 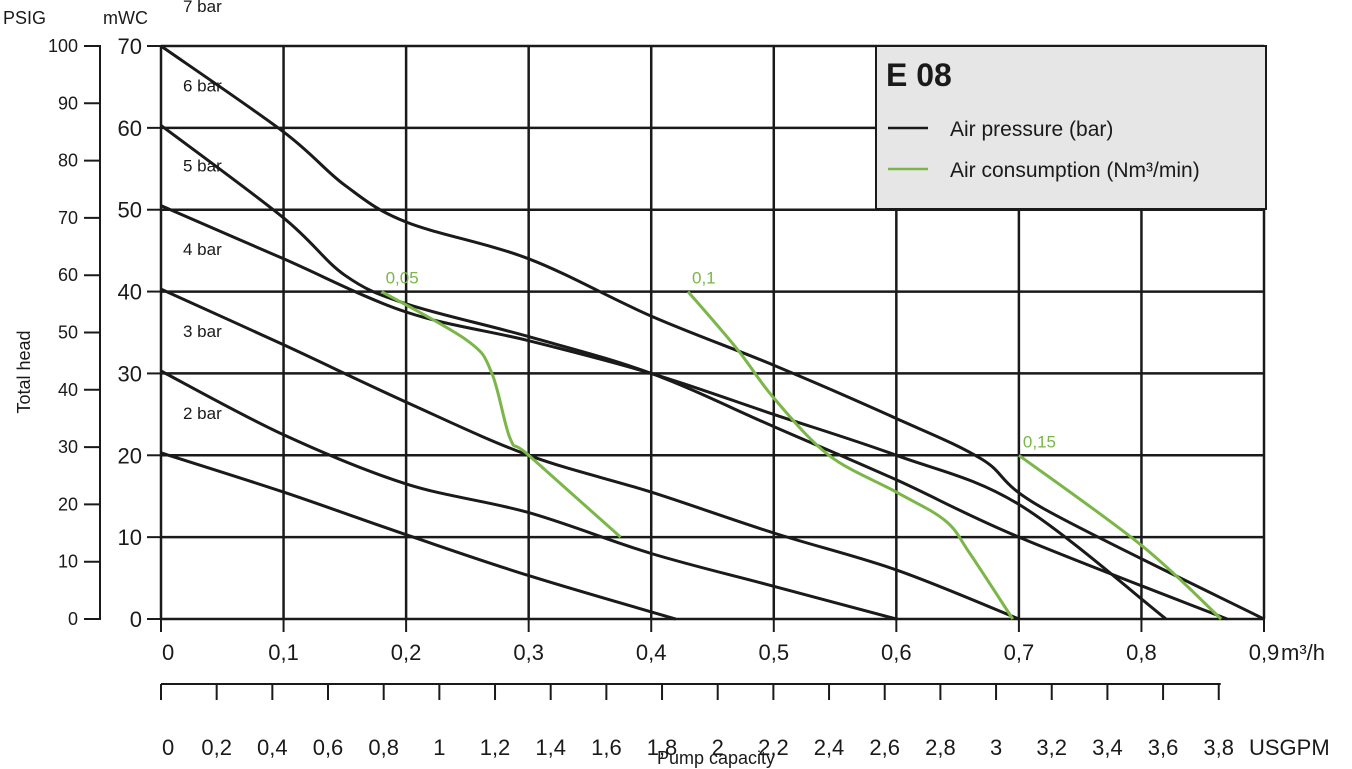 I want to click on x-tick-label: 0, so click(x=168, y=652).